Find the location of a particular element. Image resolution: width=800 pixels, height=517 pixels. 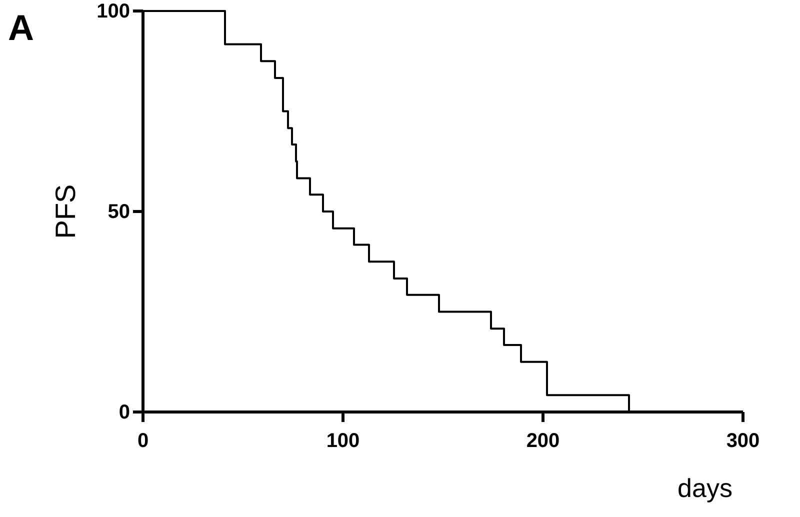

y-axis-title: PFS is located at coordinates (65, 211).